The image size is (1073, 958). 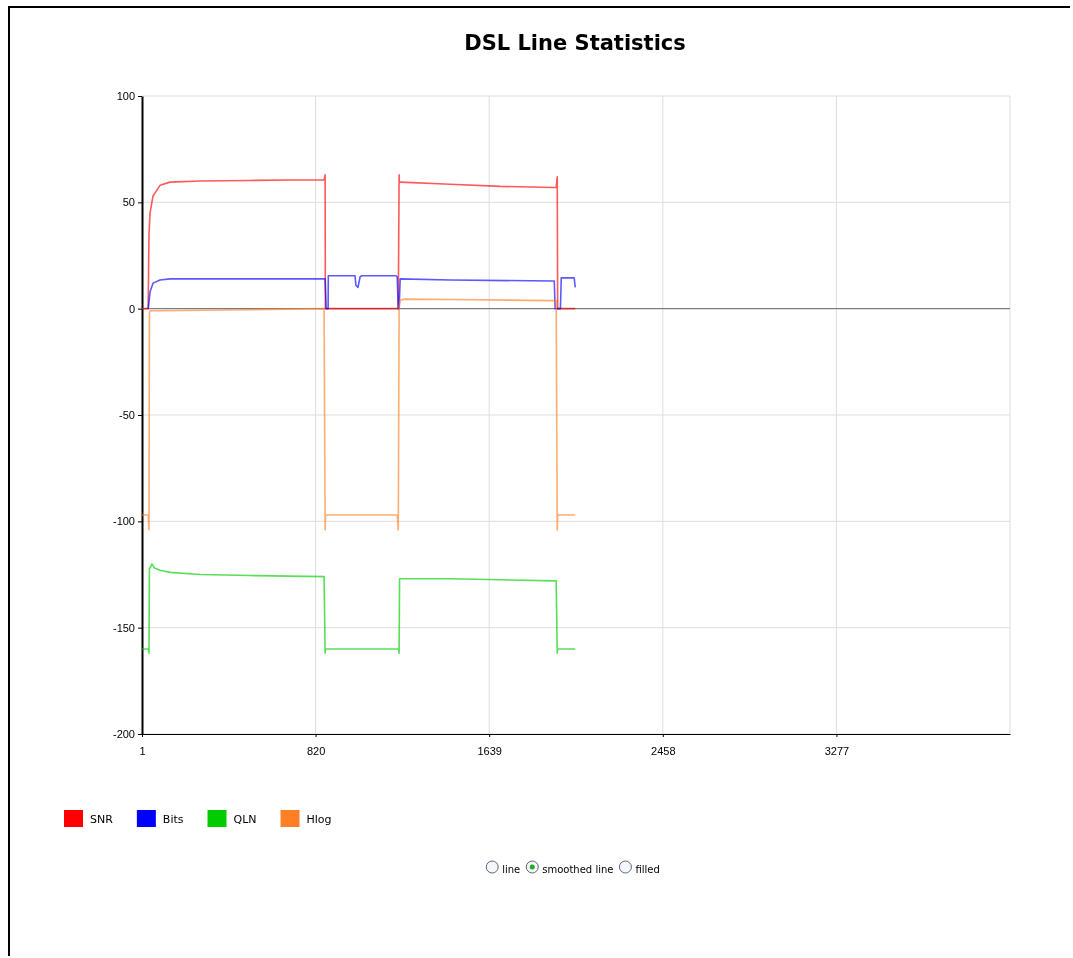 I want to click on legend-label: Hlog, so click(x=319, y=819).